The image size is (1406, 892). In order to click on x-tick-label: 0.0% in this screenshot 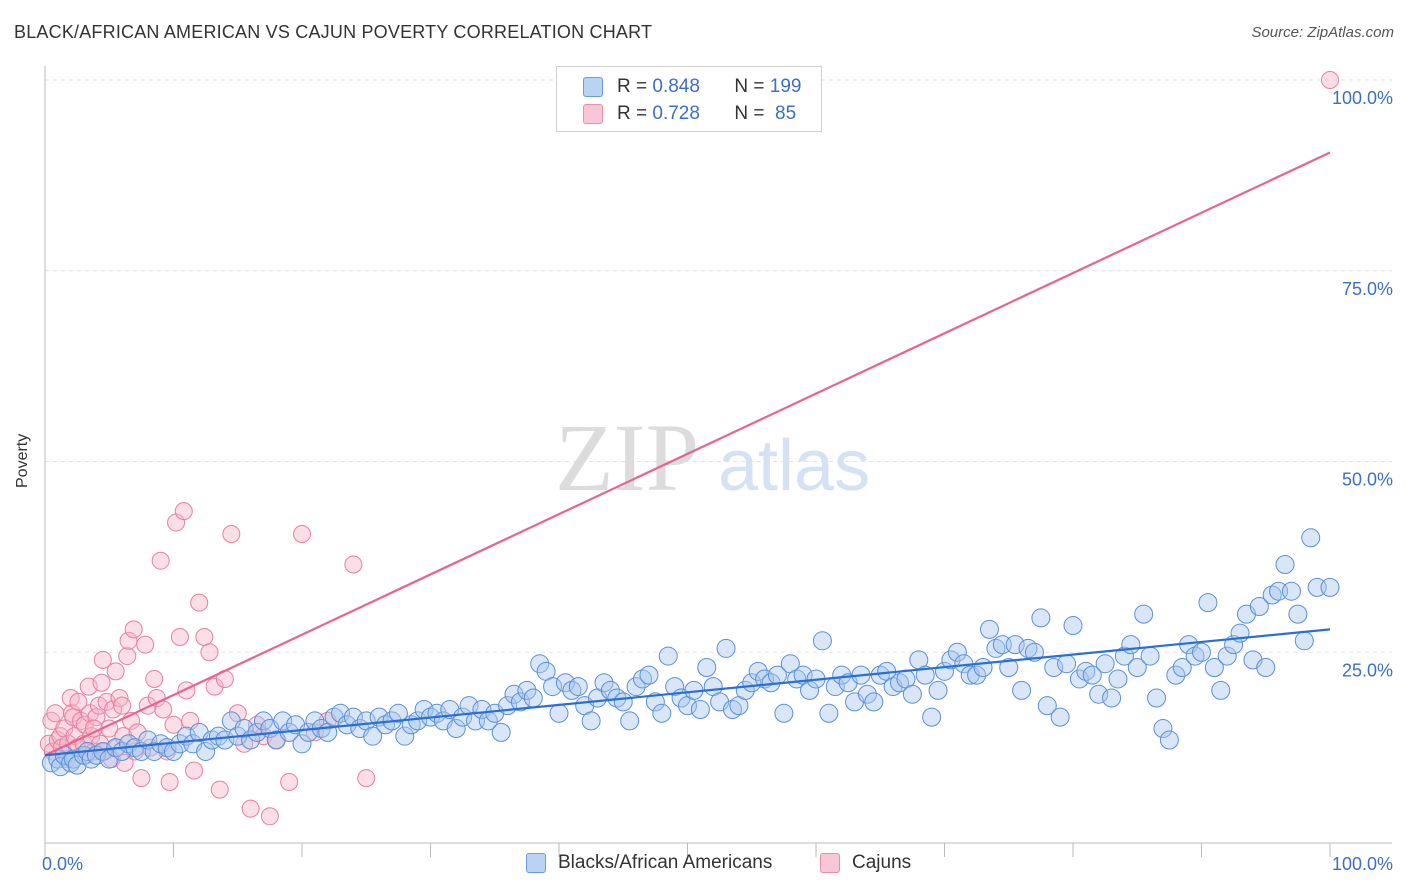, I will do `click(62, 864)`.